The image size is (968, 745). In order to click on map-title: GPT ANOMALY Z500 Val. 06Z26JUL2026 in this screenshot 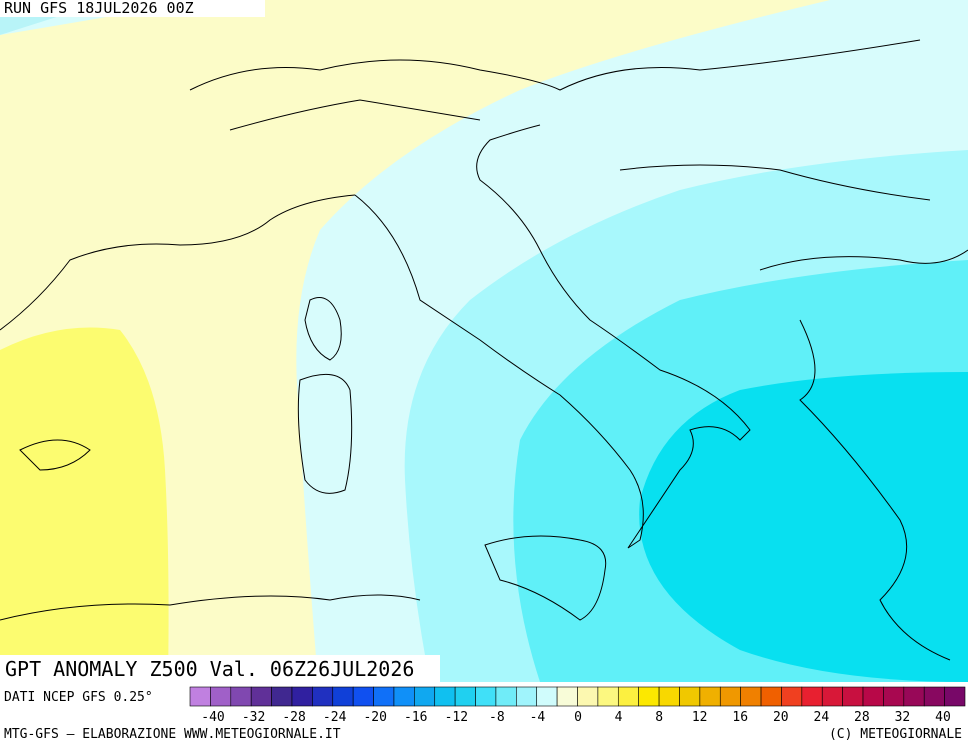, I will do `click(209, 669)`.